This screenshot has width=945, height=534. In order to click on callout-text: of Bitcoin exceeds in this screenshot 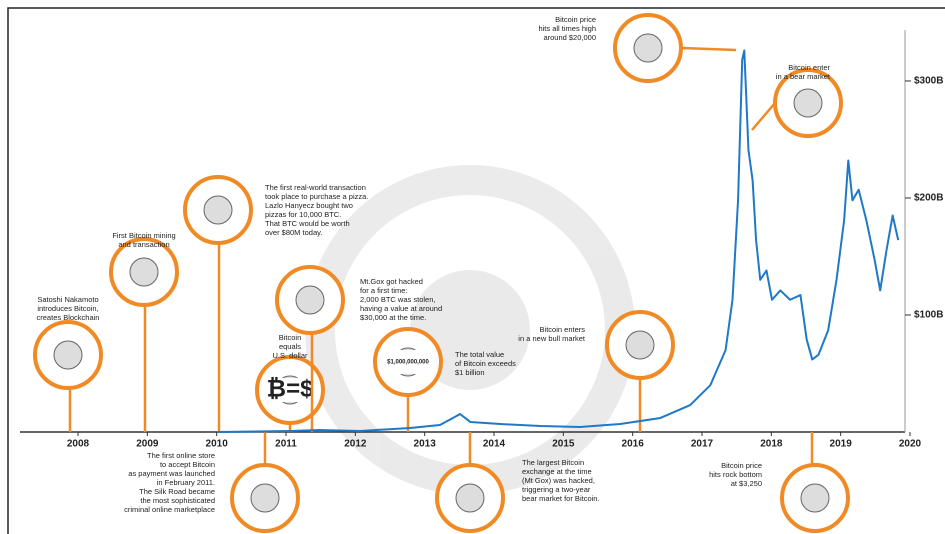, I will do `click(485, 363)`.